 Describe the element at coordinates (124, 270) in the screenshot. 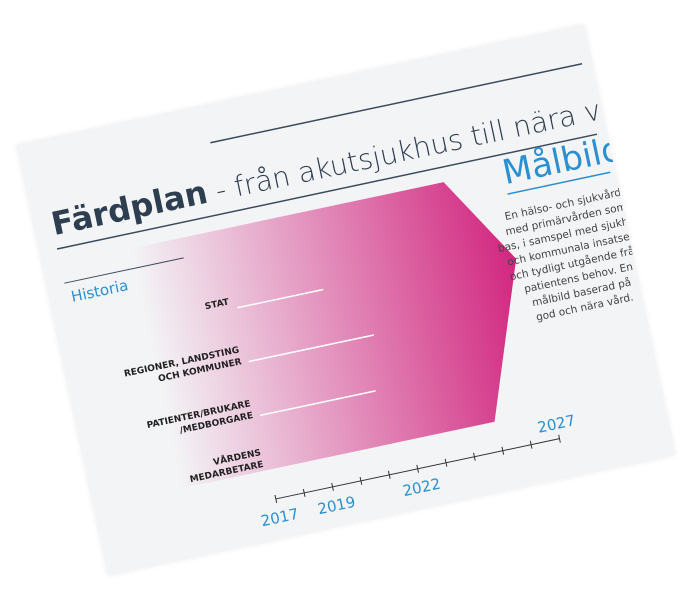

I see `history-rule` at that location.